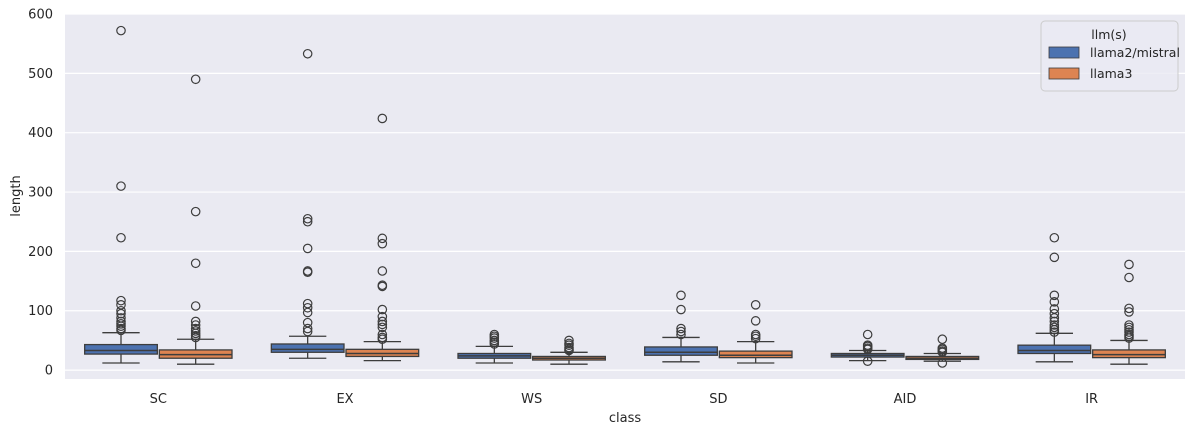  I want to click on x-tick-label: SC, so click(158, 399).